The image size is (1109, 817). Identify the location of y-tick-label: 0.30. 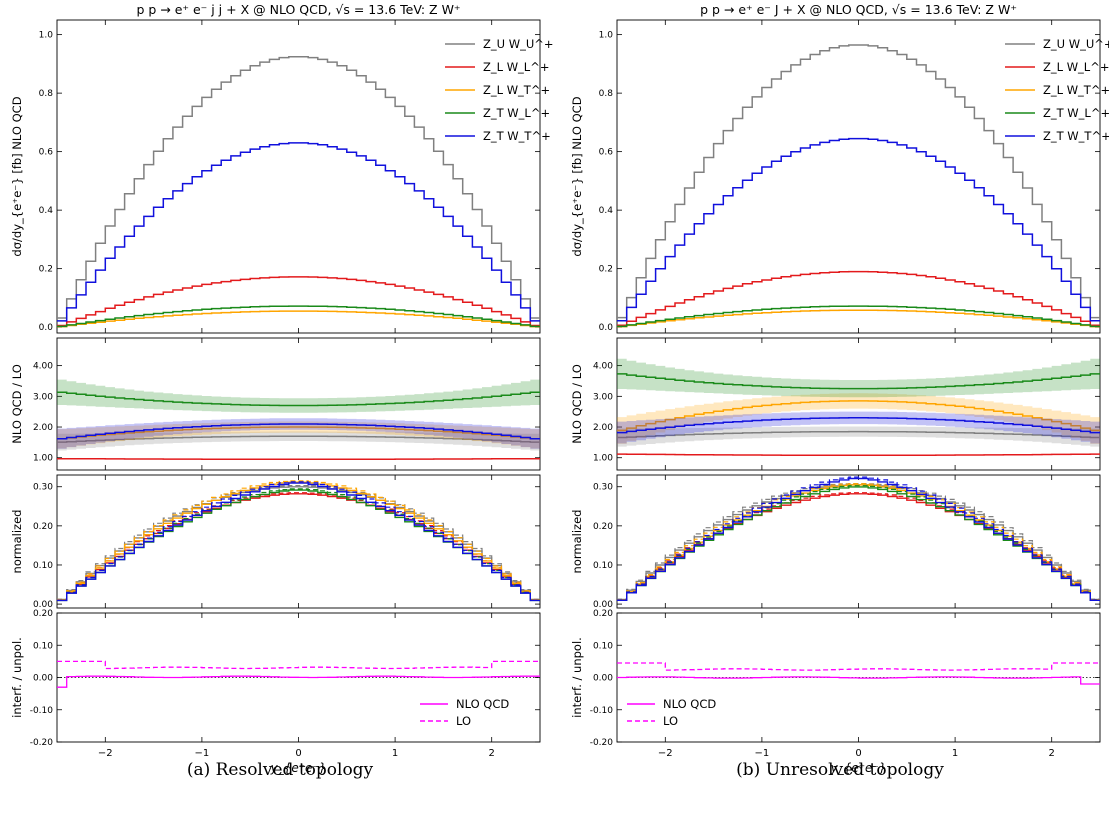
(603, 488).